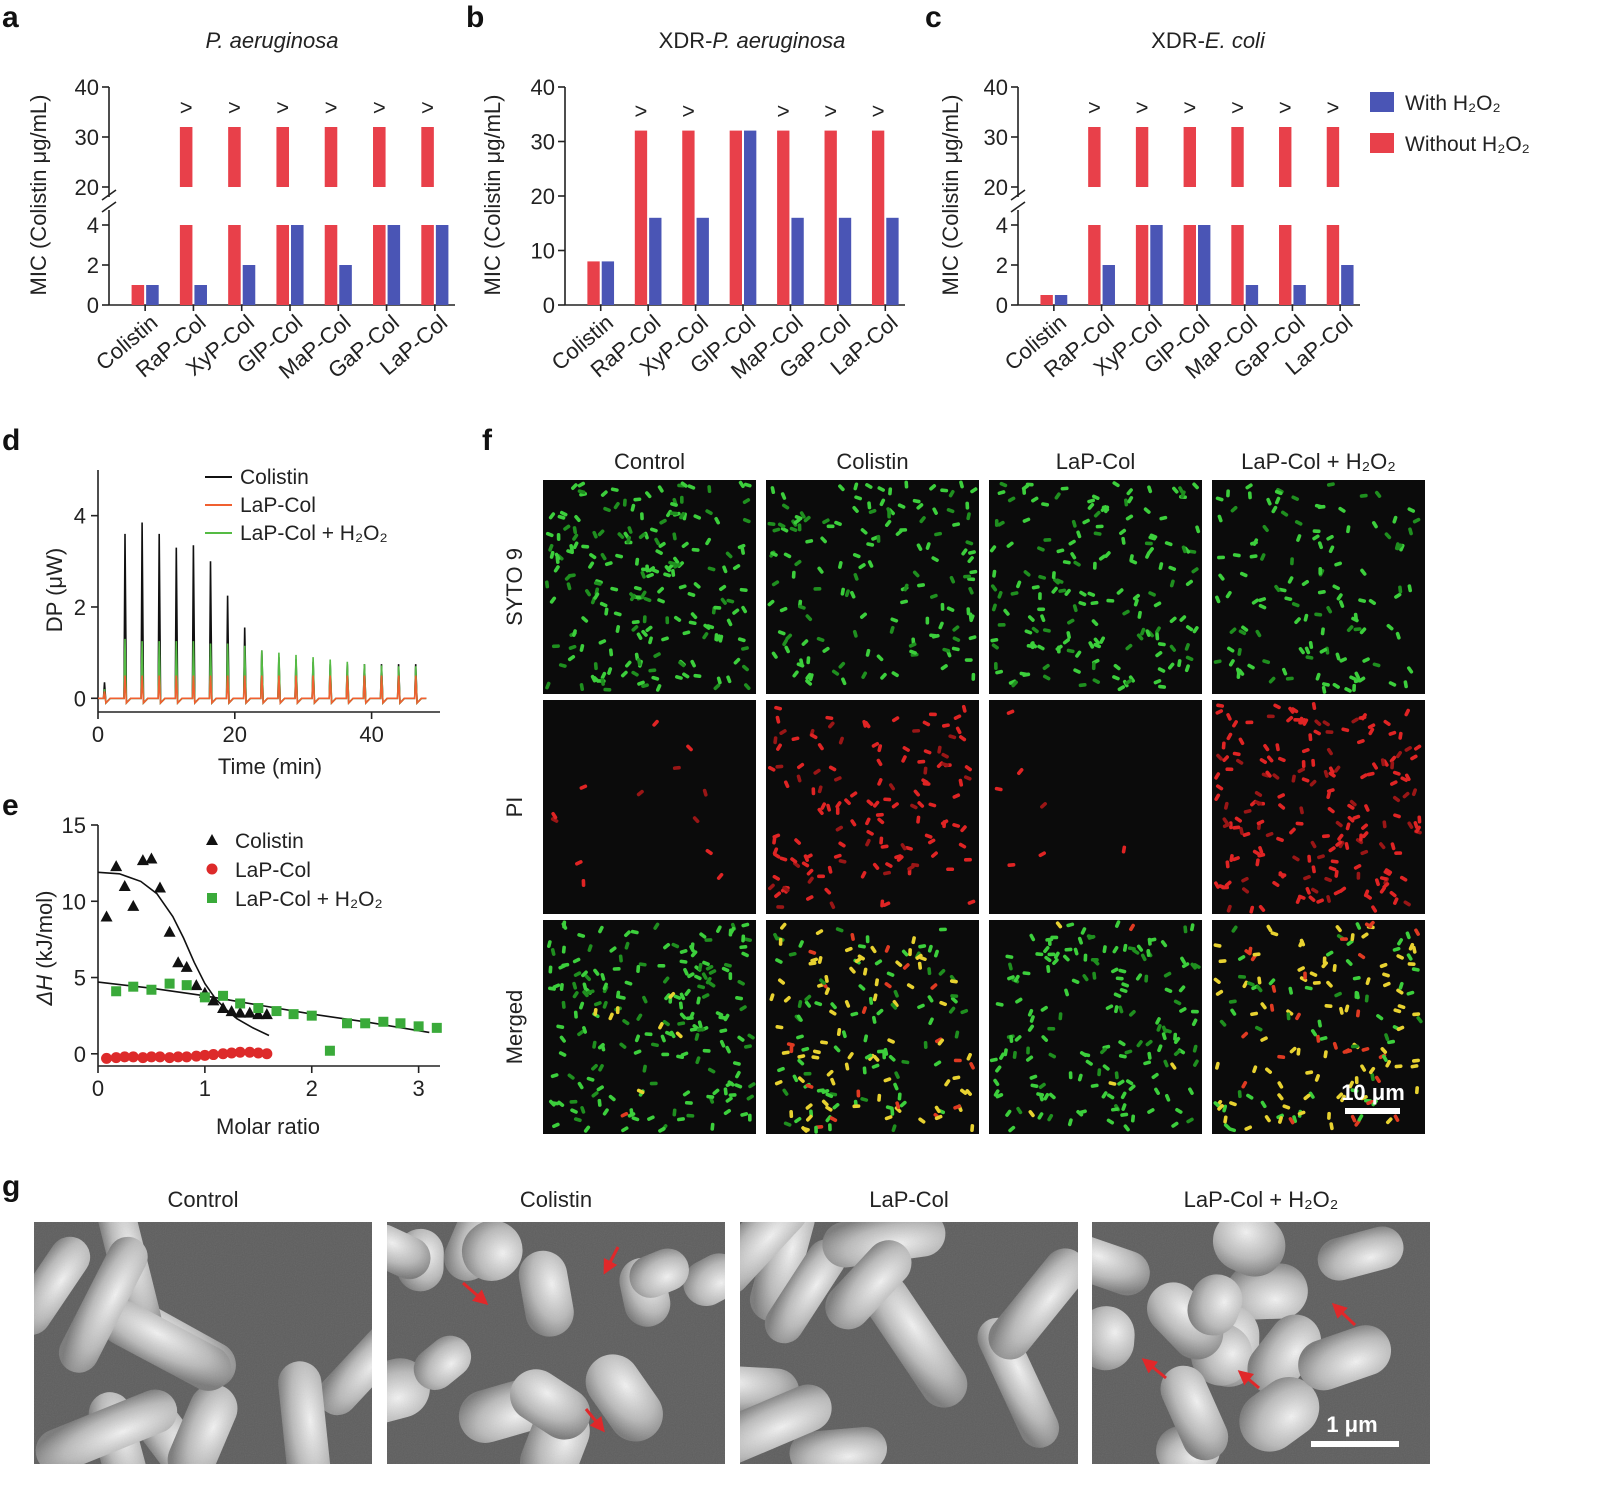 The height and width of the screenshot is (1493, 1600). Describe the element at coordinates (909, 1343) in the screenshot. I see `sem-image` at that location.